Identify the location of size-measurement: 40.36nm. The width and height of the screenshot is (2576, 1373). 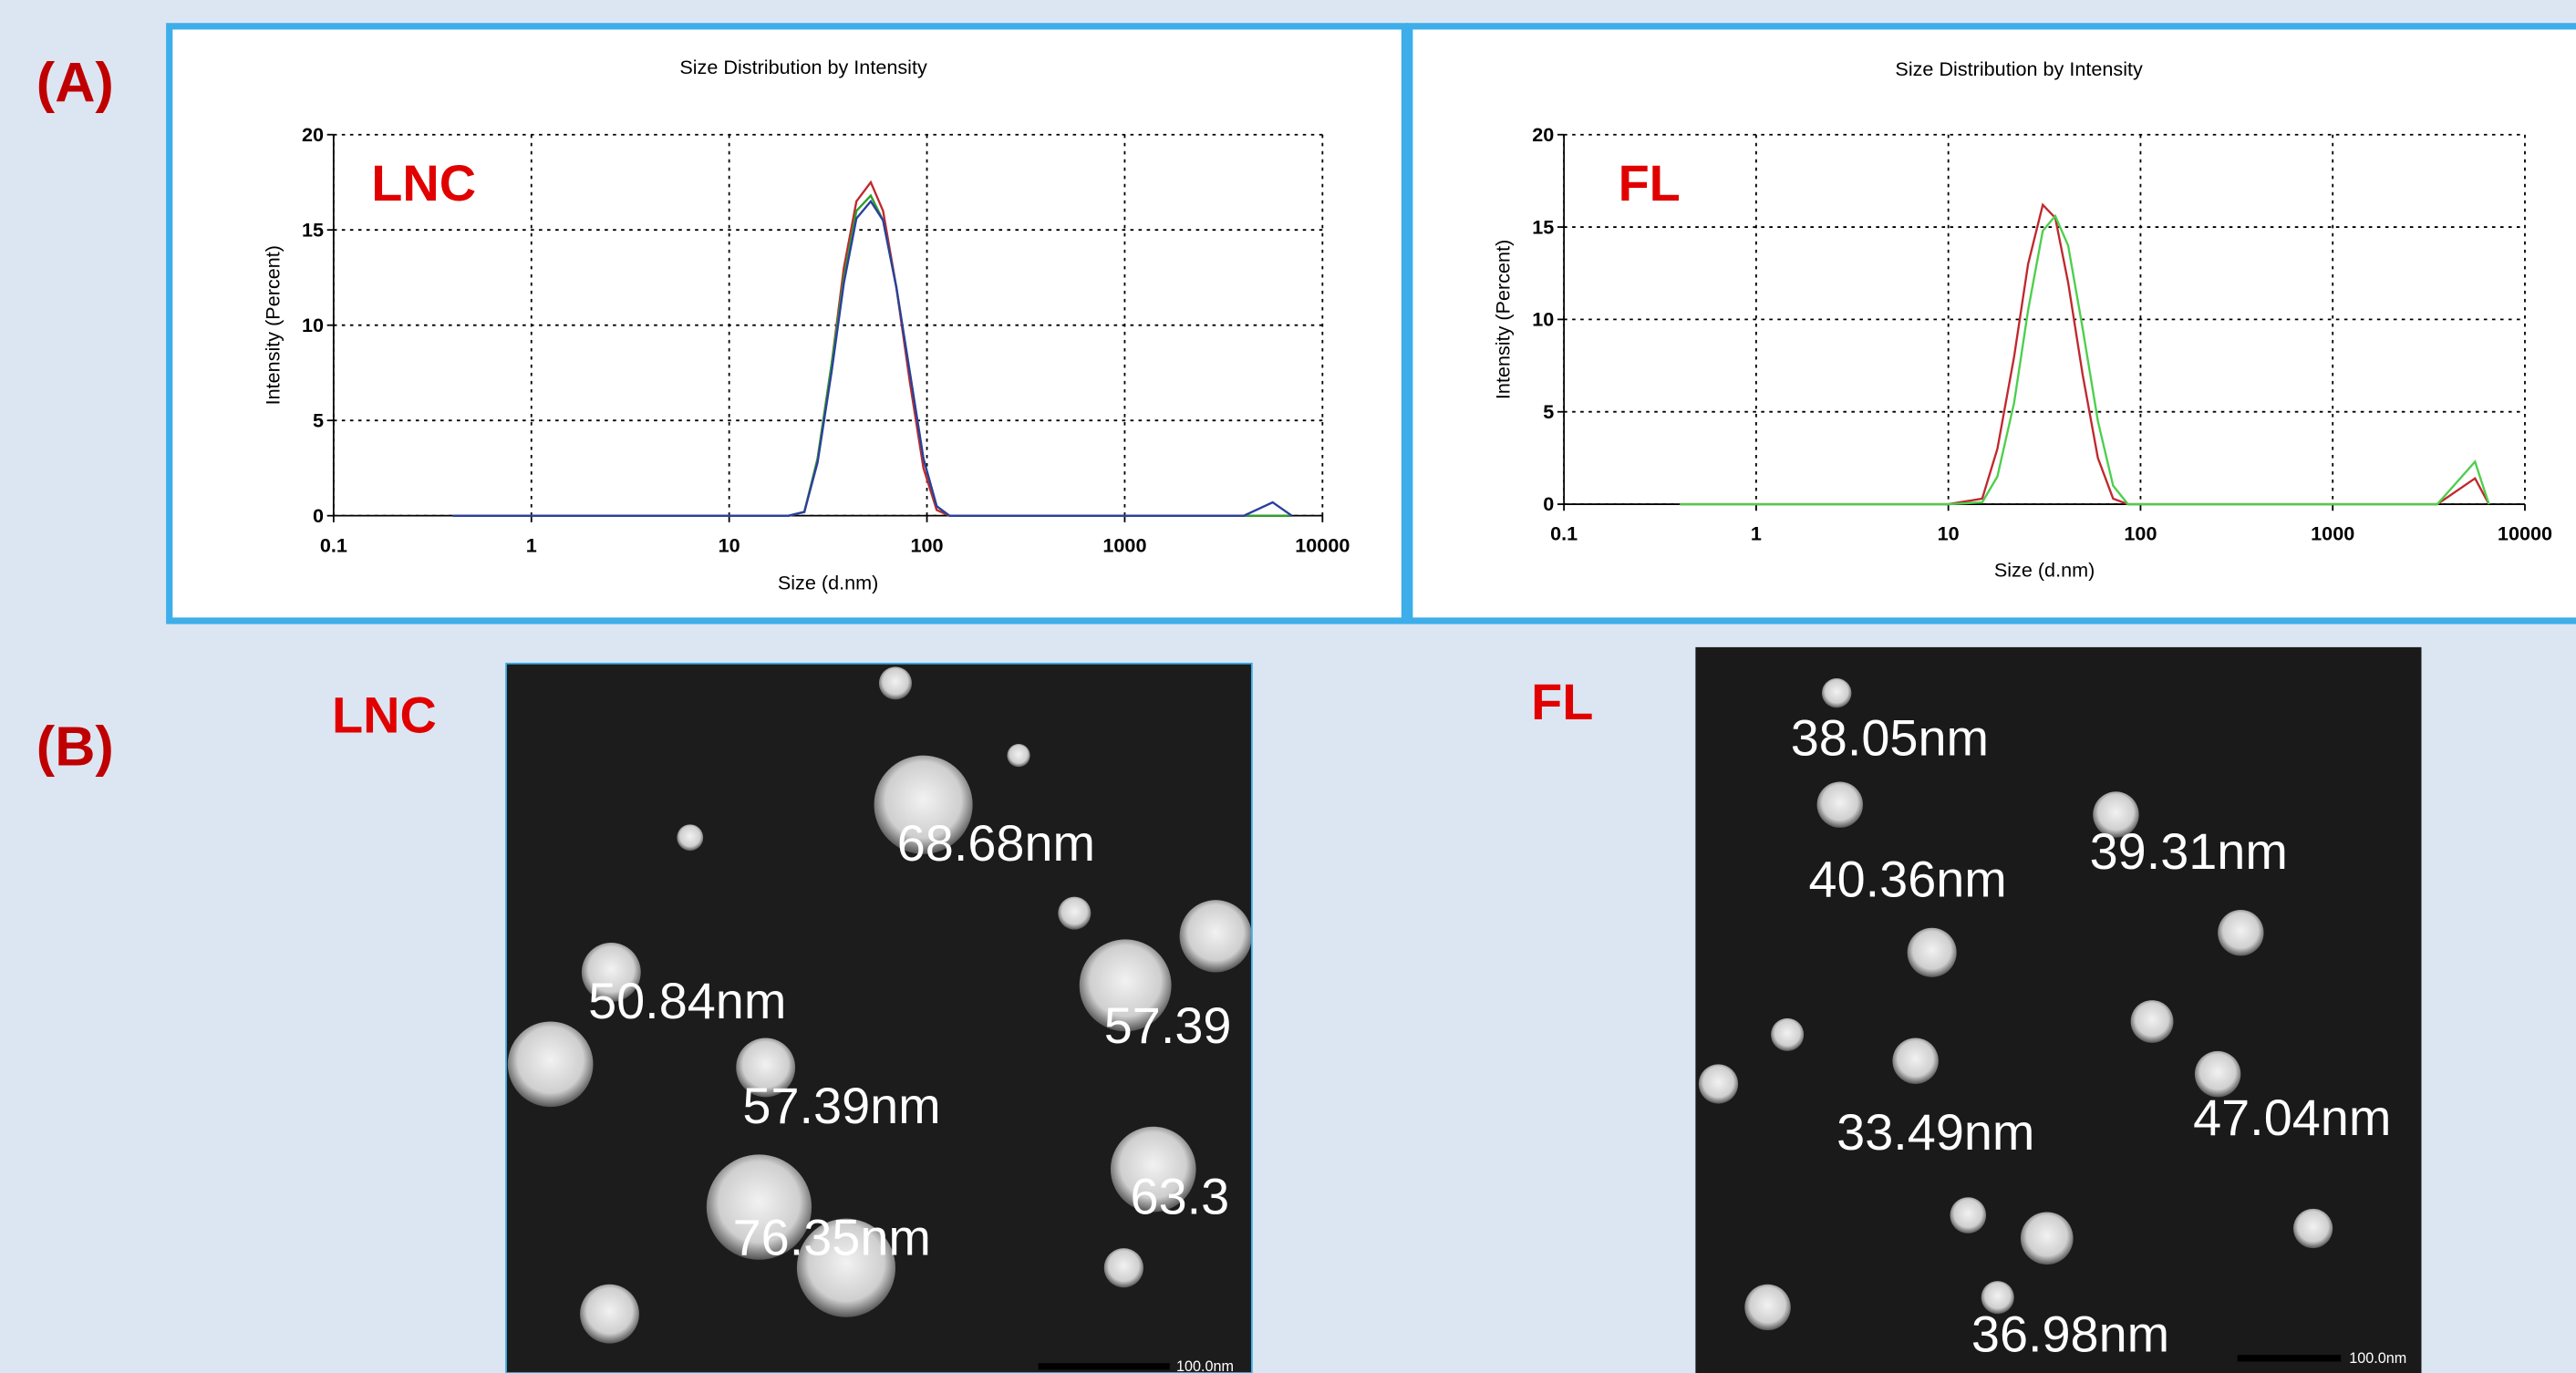
(1908, 879).